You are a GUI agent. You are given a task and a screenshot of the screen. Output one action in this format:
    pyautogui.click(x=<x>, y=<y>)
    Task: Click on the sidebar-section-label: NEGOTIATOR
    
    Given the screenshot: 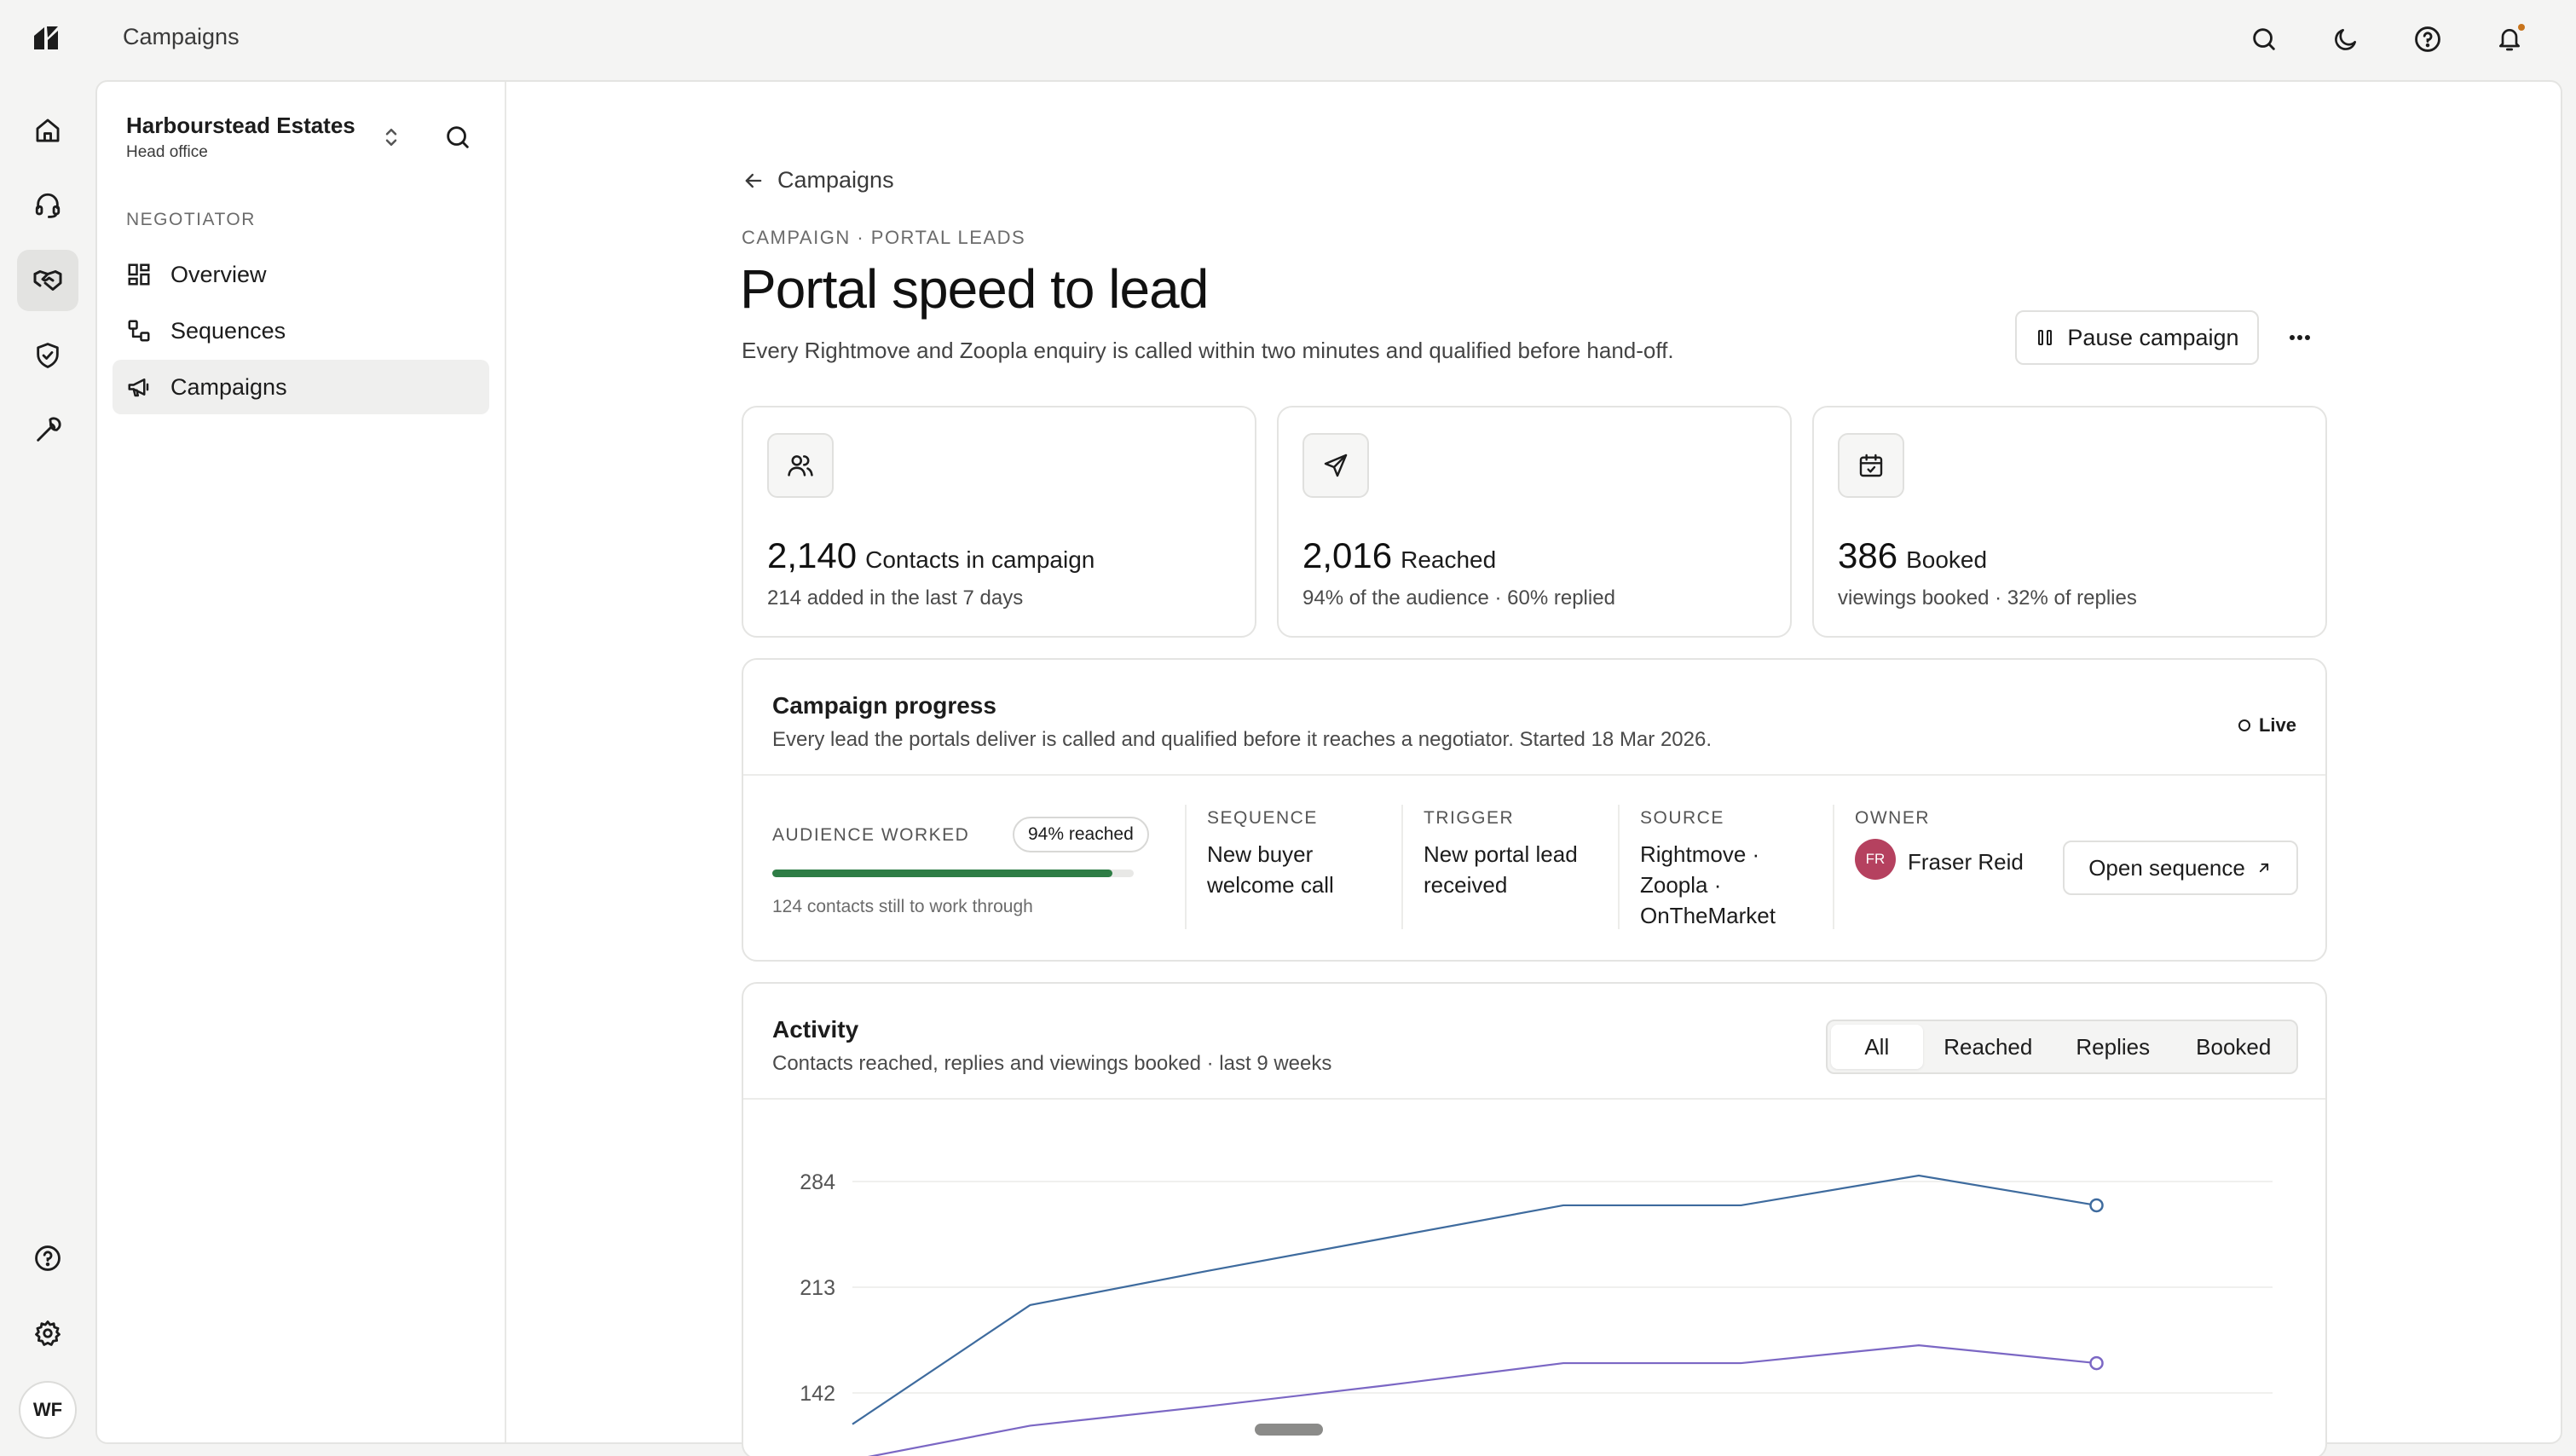 What is the action you would take?
    pyautogui.click(x=191, y=219)
    